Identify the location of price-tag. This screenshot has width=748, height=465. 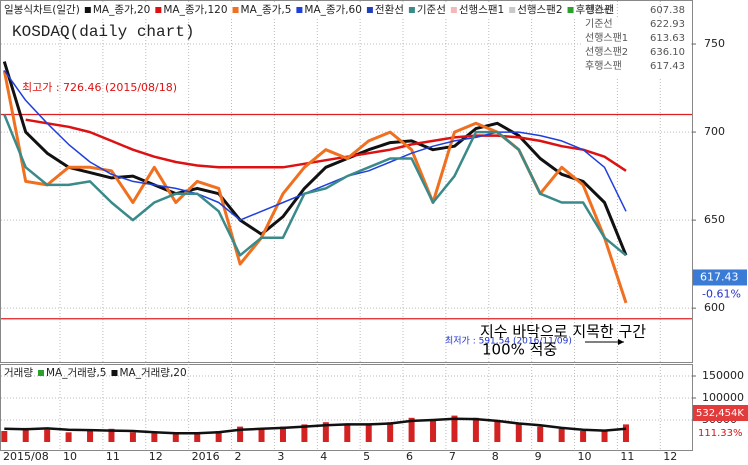
(720, 277).